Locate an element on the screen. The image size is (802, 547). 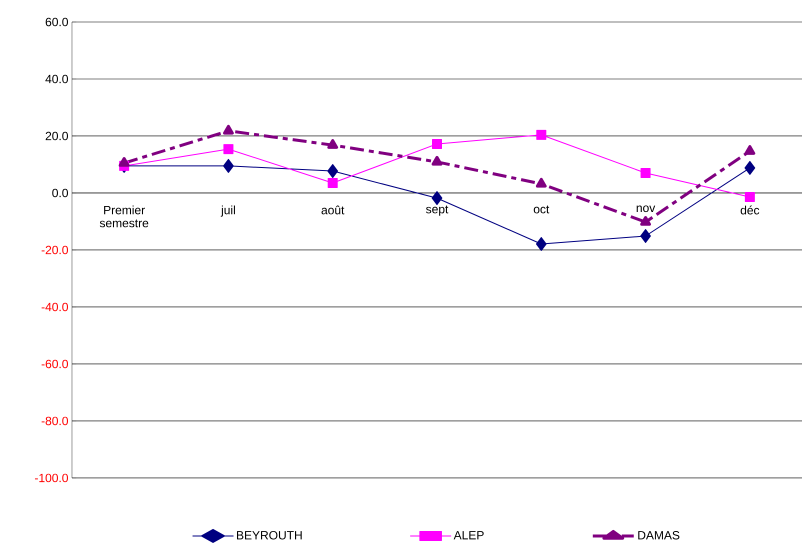
y-tick-label: -20.0 is located at coordinates (55, 250).